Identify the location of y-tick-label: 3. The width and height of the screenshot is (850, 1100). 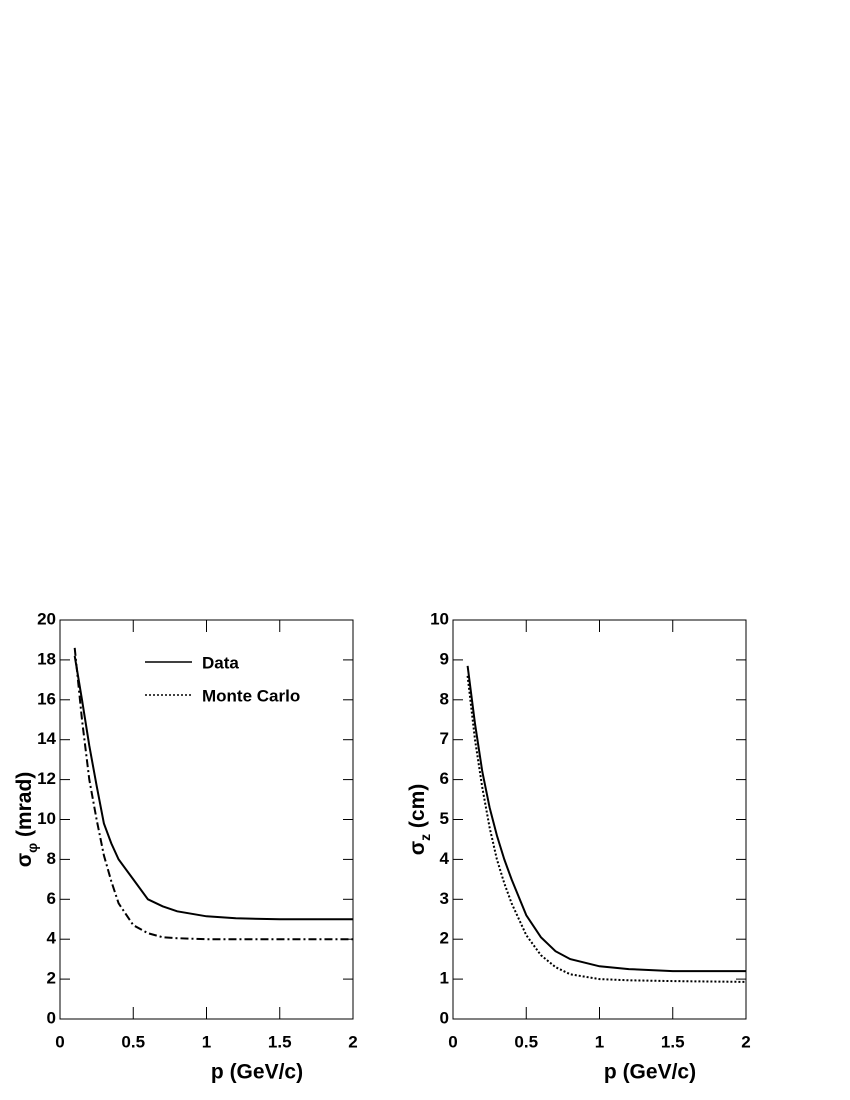
(444, 898).